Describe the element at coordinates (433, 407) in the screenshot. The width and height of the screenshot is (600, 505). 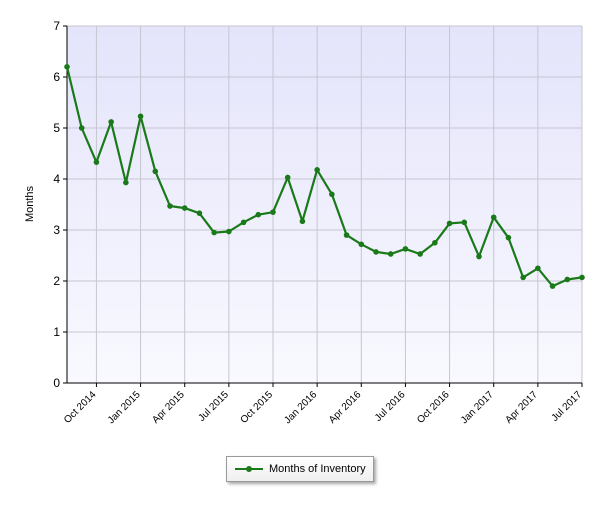
I see `x-tick-label: Oct 2016` at that location.